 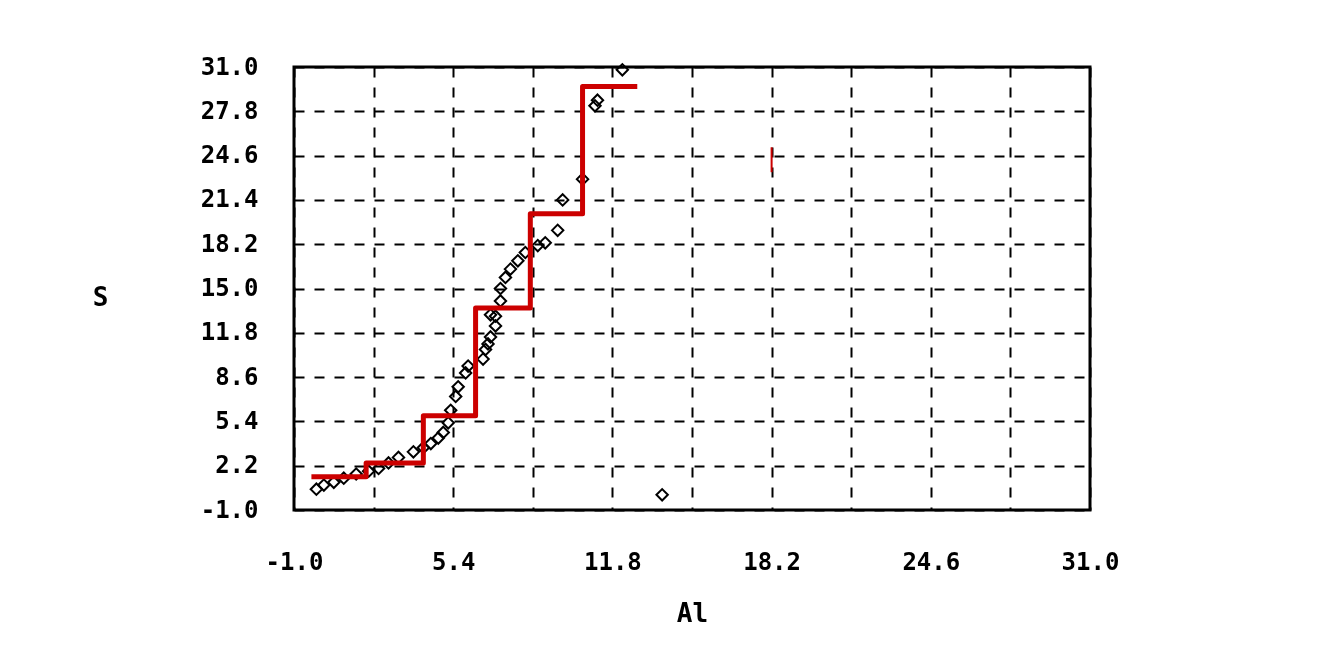 I want to click on y-tick-label: 5.4, so click(x=237, y=420).